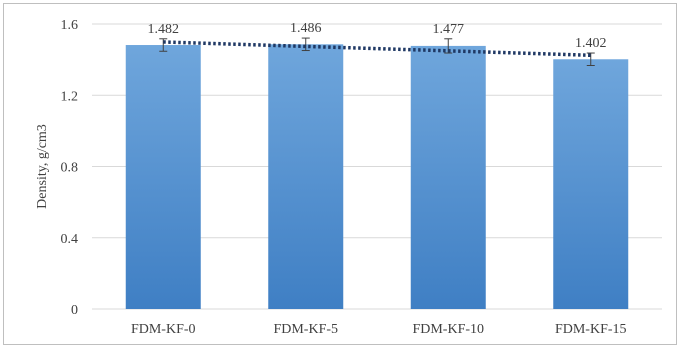 This screenshot has height=349, width=681. I want to click on x-tick-label: FDM-KF-0, so click(163, 329).